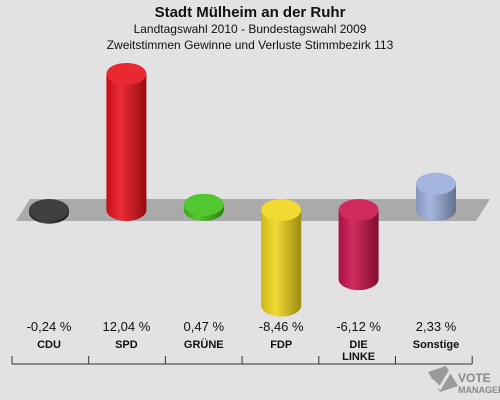 This screenshot has width=500, height=400. Describe the element at coordinates (204, 326) in the screenshot. I see `value-label: 0,47 %` at that location.